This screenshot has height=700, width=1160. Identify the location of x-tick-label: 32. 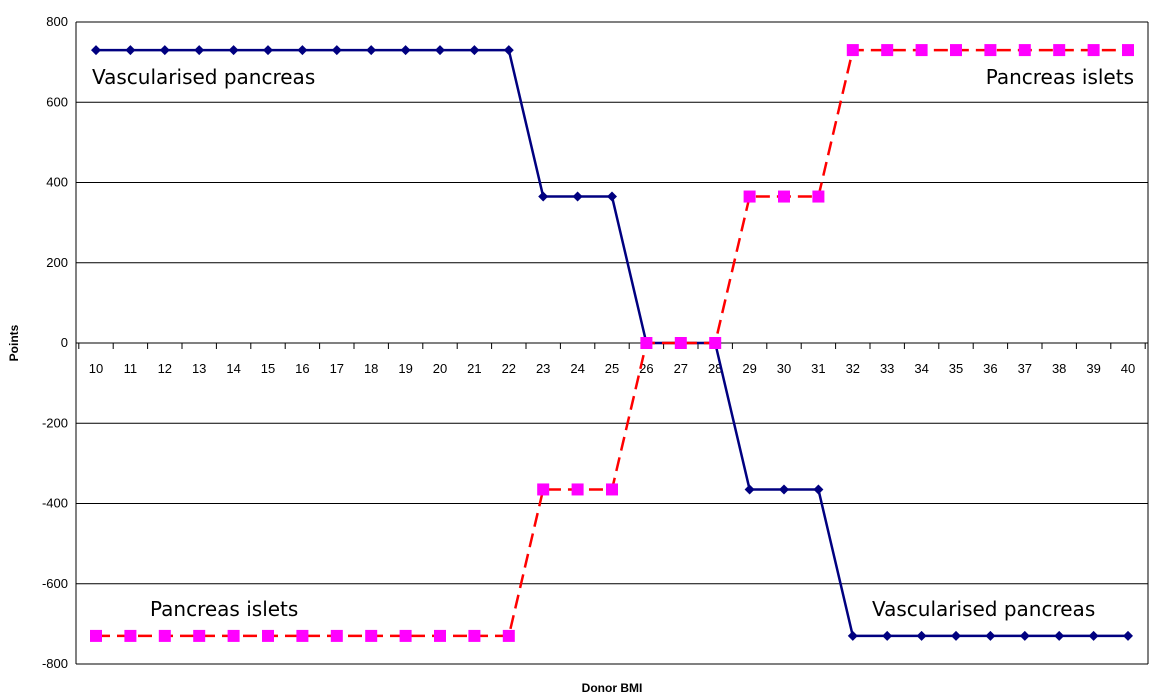
(853, 368).